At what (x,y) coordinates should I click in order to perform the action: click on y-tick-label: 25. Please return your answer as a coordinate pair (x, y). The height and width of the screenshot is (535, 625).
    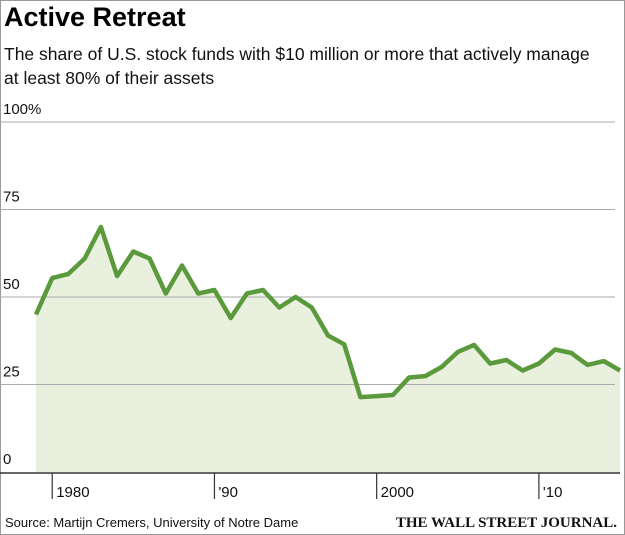
    Looking at the image, I should click on (11, 372).